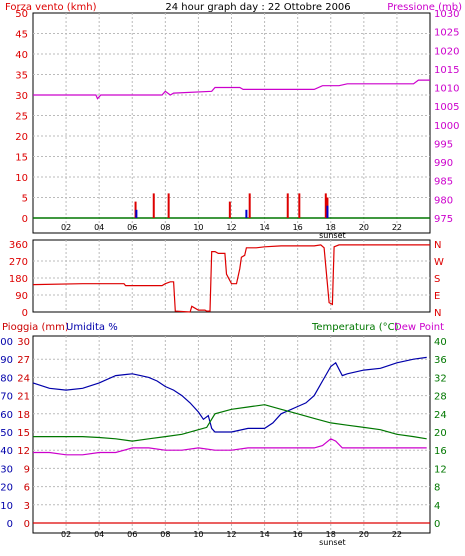 The width and height of the screenshot is (465, 556). Describe the element at coordinates (229, 394) in the screenshot. I see `humidity-series-line` at that location.